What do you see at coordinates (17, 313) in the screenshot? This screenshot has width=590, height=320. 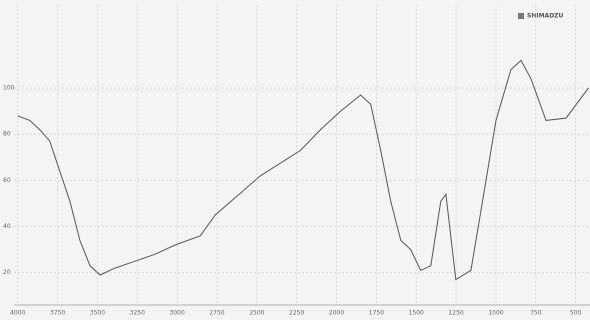 I see `x-tick-label: 4000` at bounding box center [17, 313].